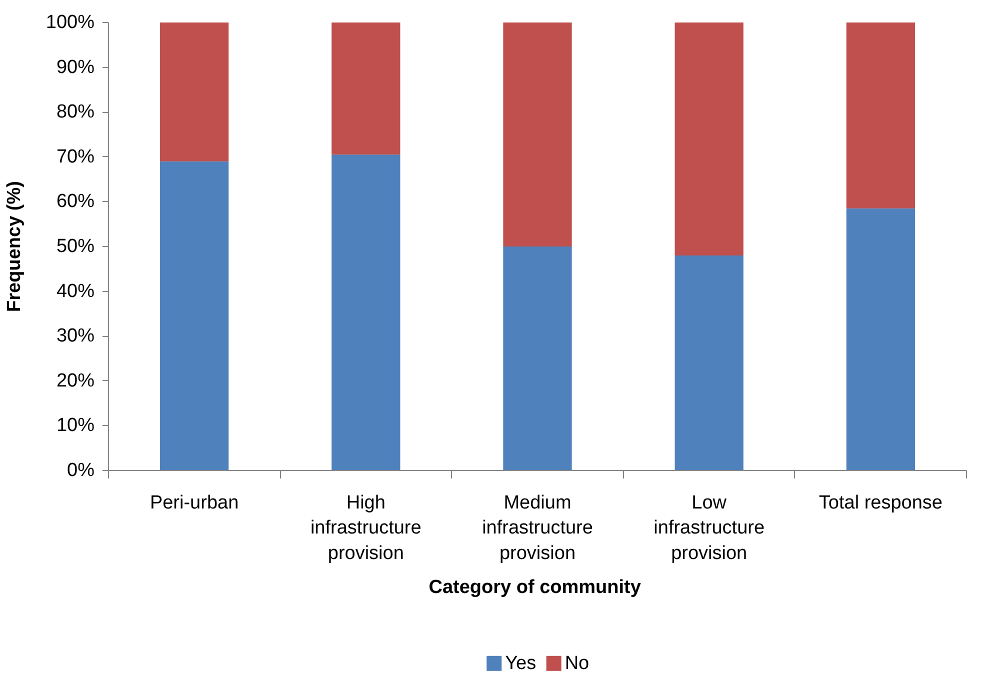 This screenshot has width=987, height=692. I want to click on legend-label: Yes, so click(520, 663).